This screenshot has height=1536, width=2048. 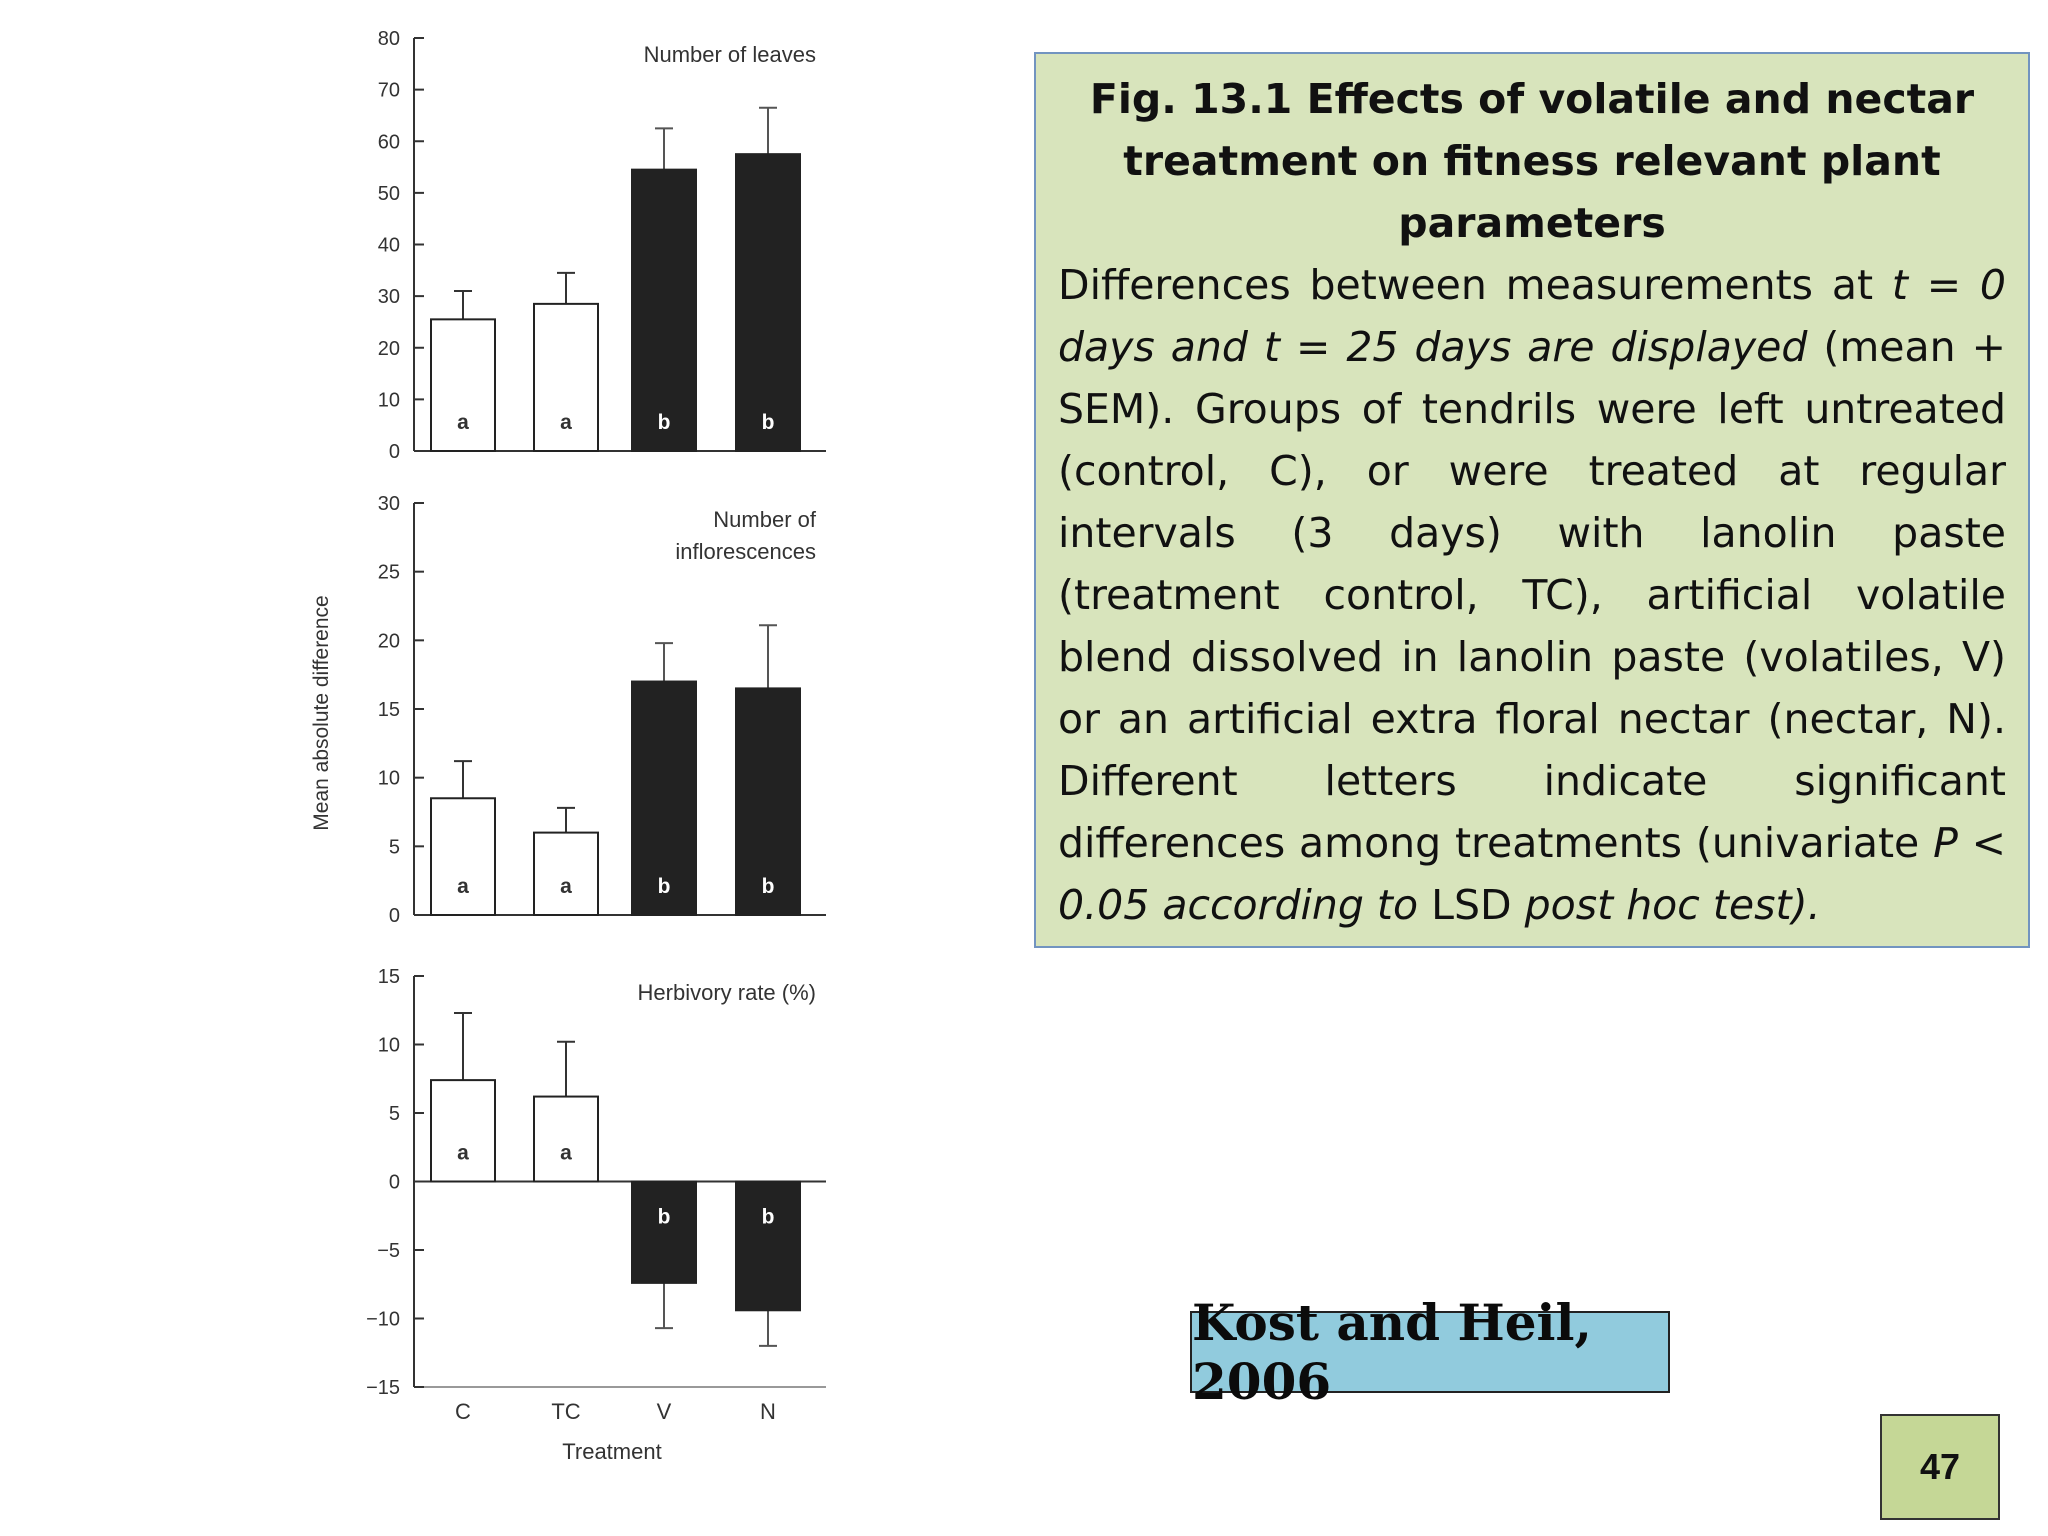 What do you see at coordinates (602, 710) in the screenshot?
I see `chart-panel-inflorescences: 0 5 10 15 20 25 30 Number of inflorescences a a b b` at bounding box center [602, 710].